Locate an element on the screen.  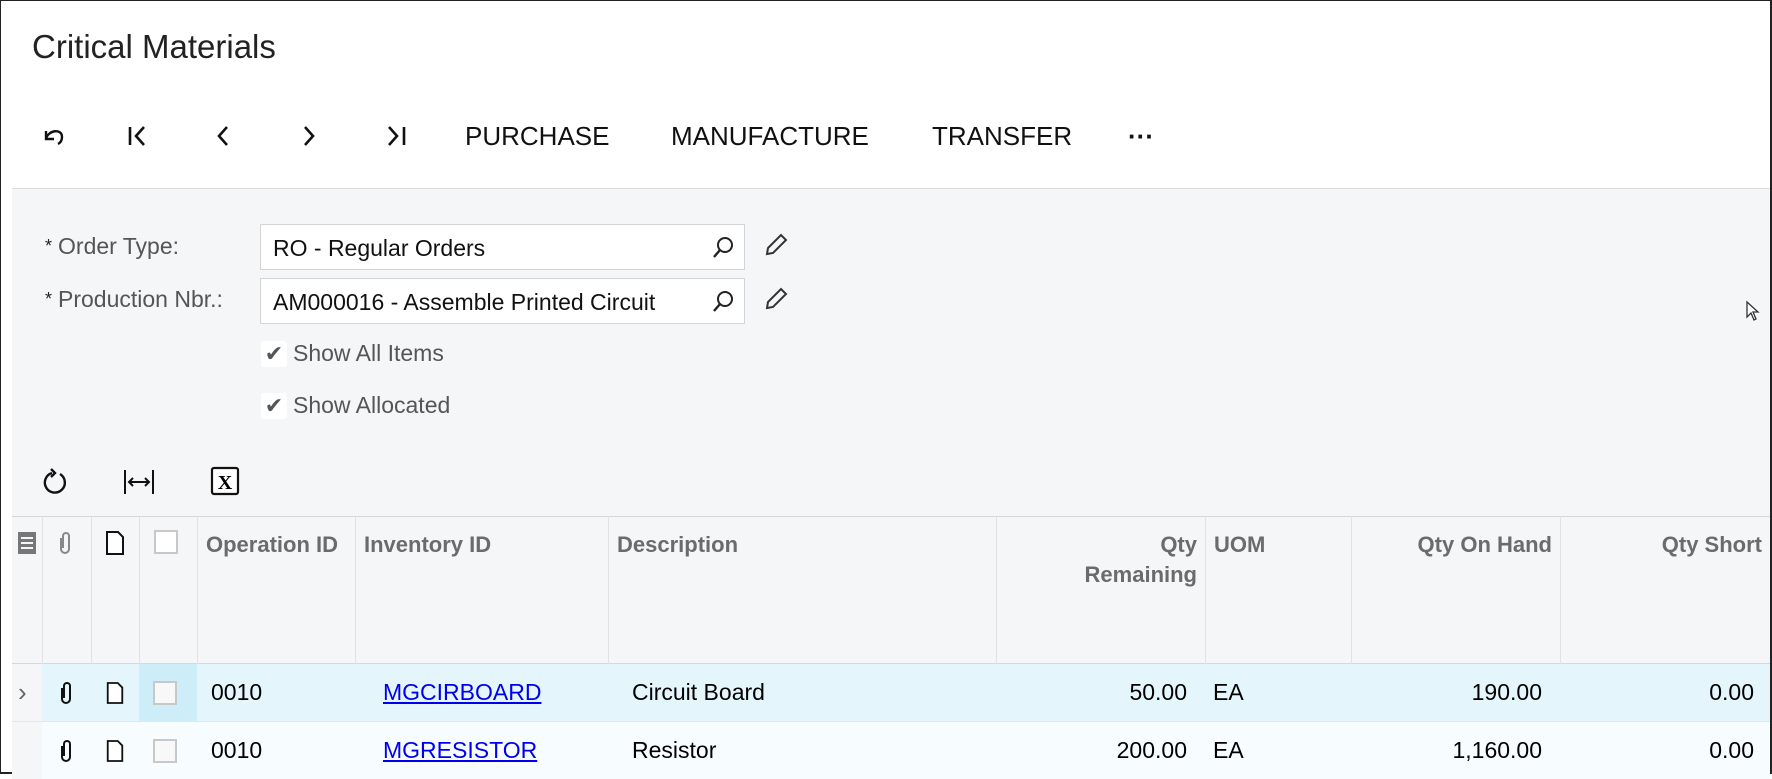
select-all-header is located at coordinates (168, 590).